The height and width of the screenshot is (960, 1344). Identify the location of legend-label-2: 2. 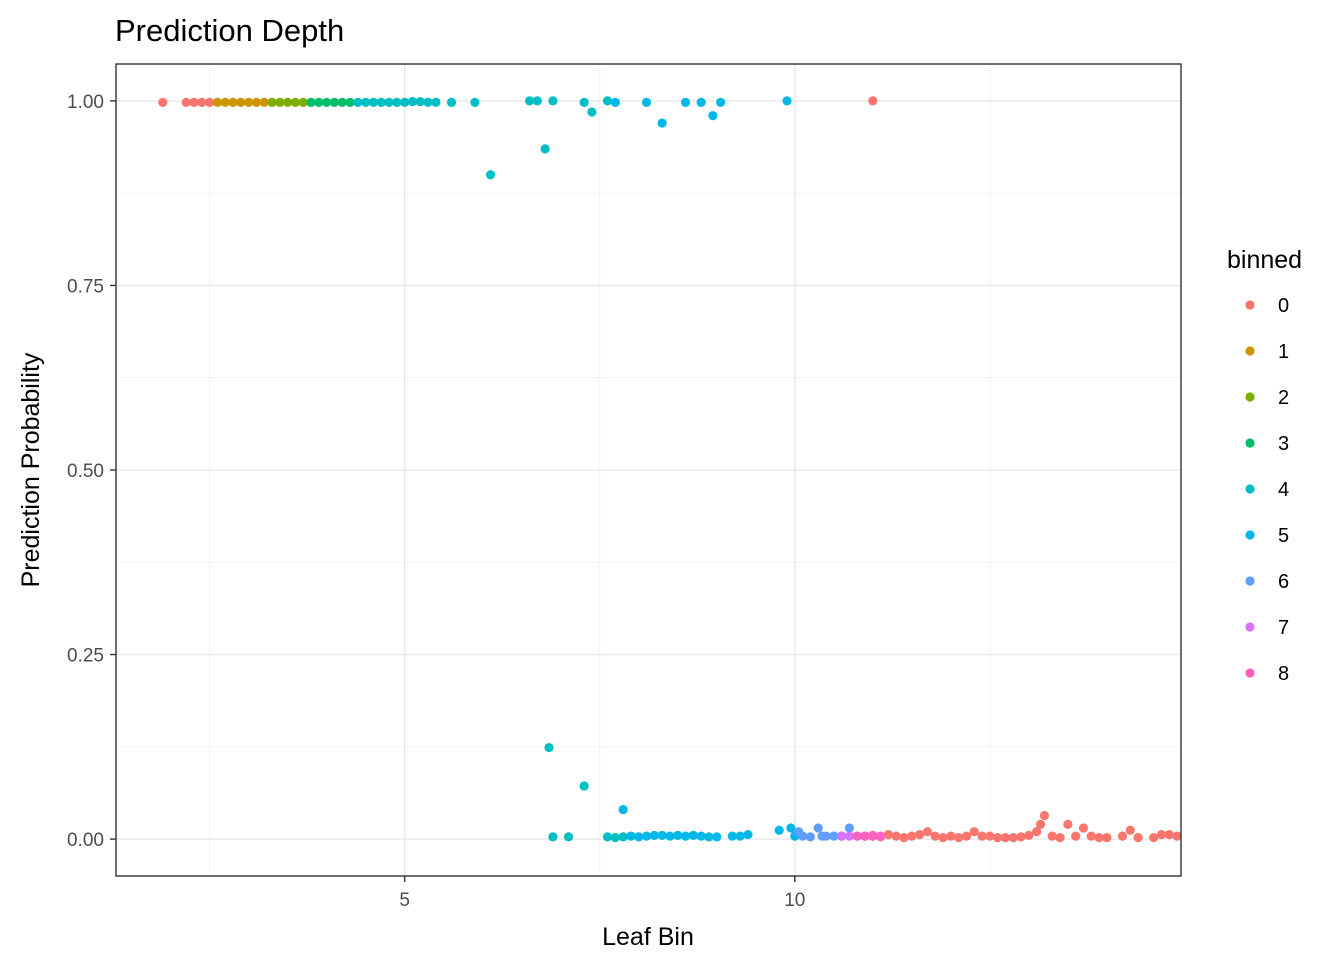
(1283, 398).